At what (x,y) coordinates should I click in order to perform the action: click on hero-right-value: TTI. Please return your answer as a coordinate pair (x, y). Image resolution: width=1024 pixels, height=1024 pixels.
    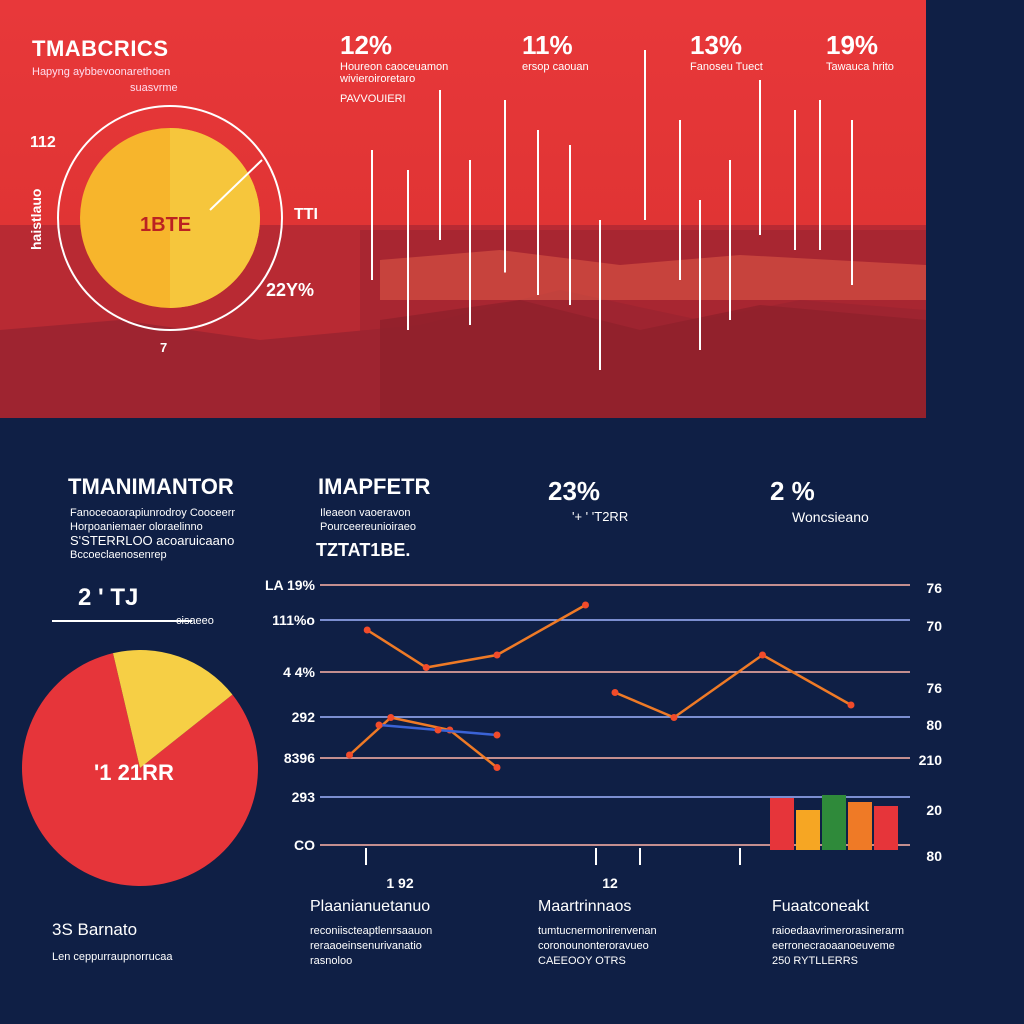
    Looking at the image, I should click on (306, 214).